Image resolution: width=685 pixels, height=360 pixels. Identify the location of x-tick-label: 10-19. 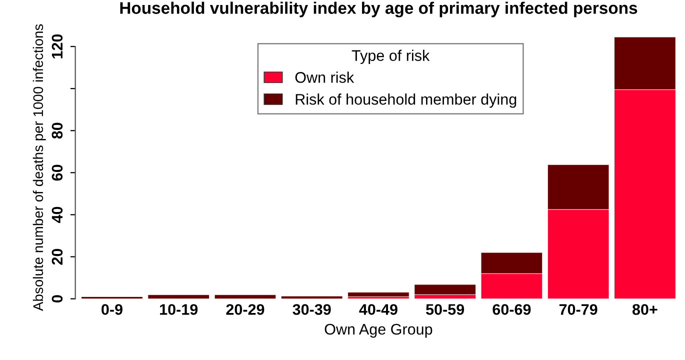
(179, 309).